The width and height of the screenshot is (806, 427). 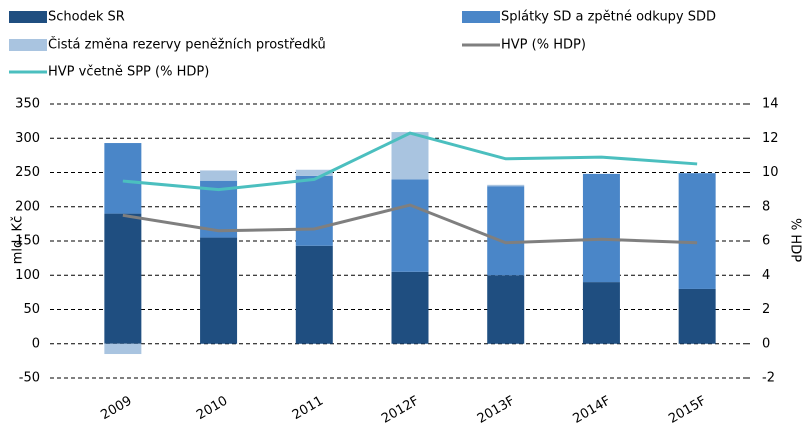 I want to click on y-tick-label: 150, so click(x=27, y=241).